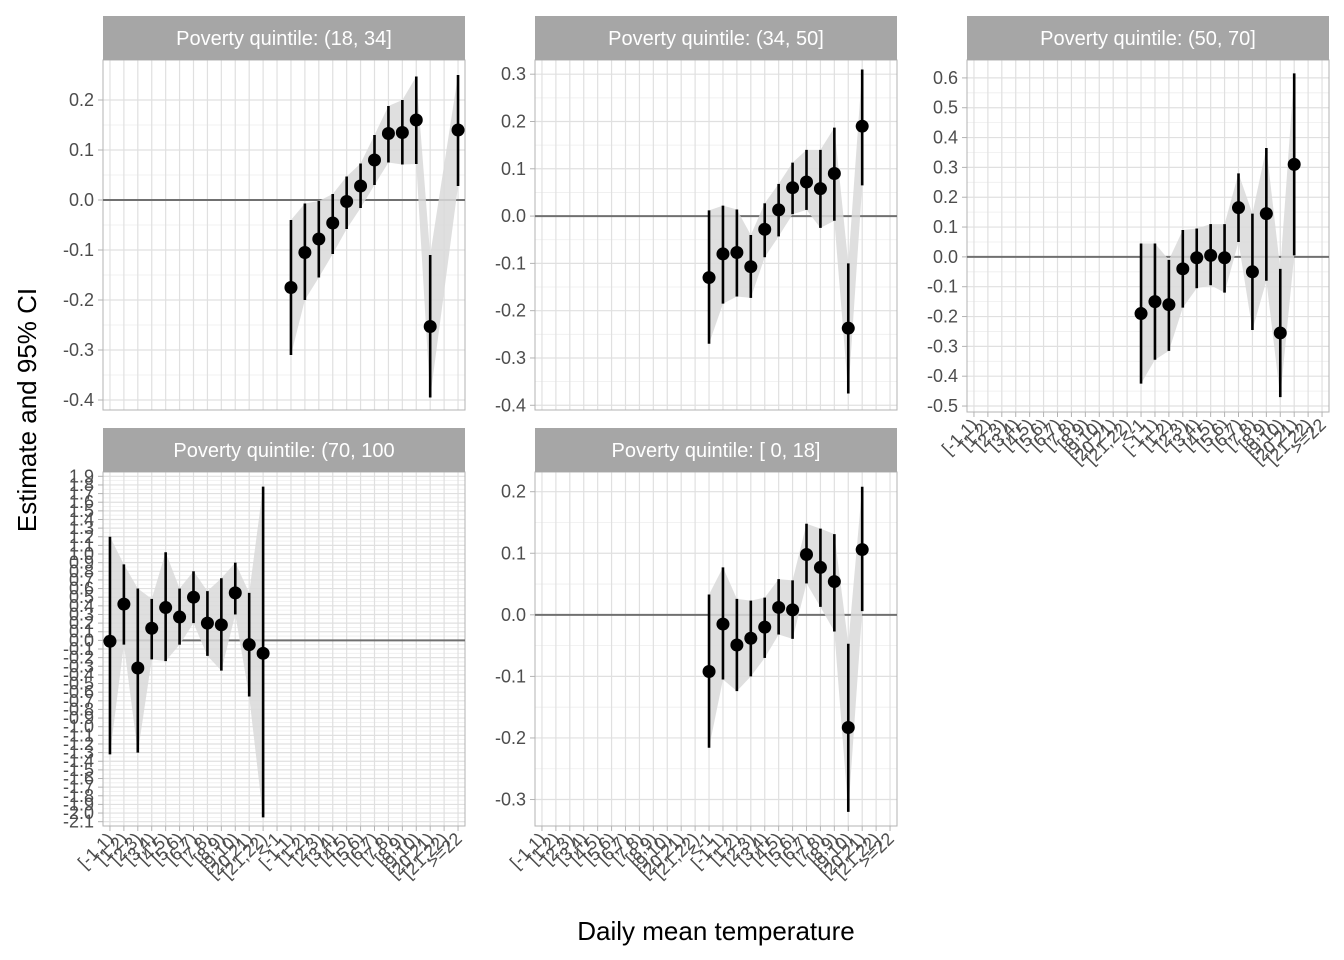 The height and width of the screenshot is (960, 1344). Describe the element at coordinates (515, 646) in the screenshot. I see `y-axis-ticks: -0.3 -0.2 -0.1 0.0 0.1 0.2` at that location.